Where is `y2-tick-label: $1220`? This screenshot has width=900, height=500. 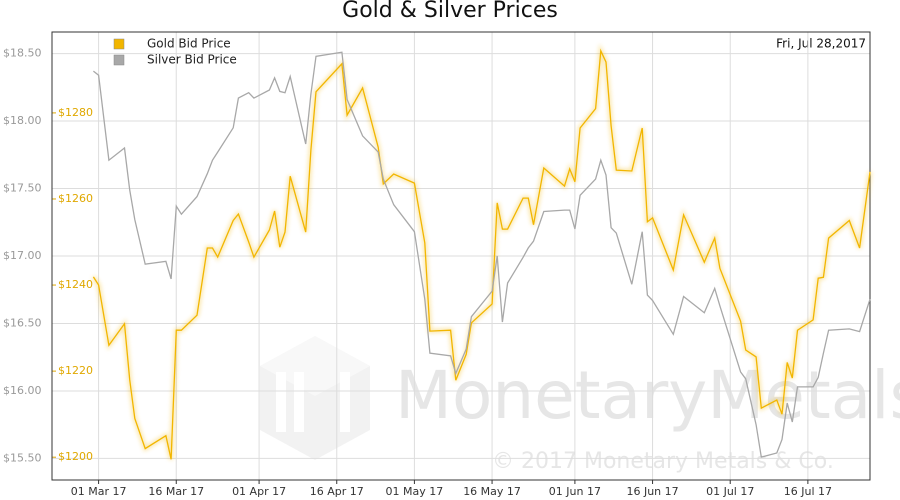 y2-tick-label: $1220 is located at coordinates (75, 370).